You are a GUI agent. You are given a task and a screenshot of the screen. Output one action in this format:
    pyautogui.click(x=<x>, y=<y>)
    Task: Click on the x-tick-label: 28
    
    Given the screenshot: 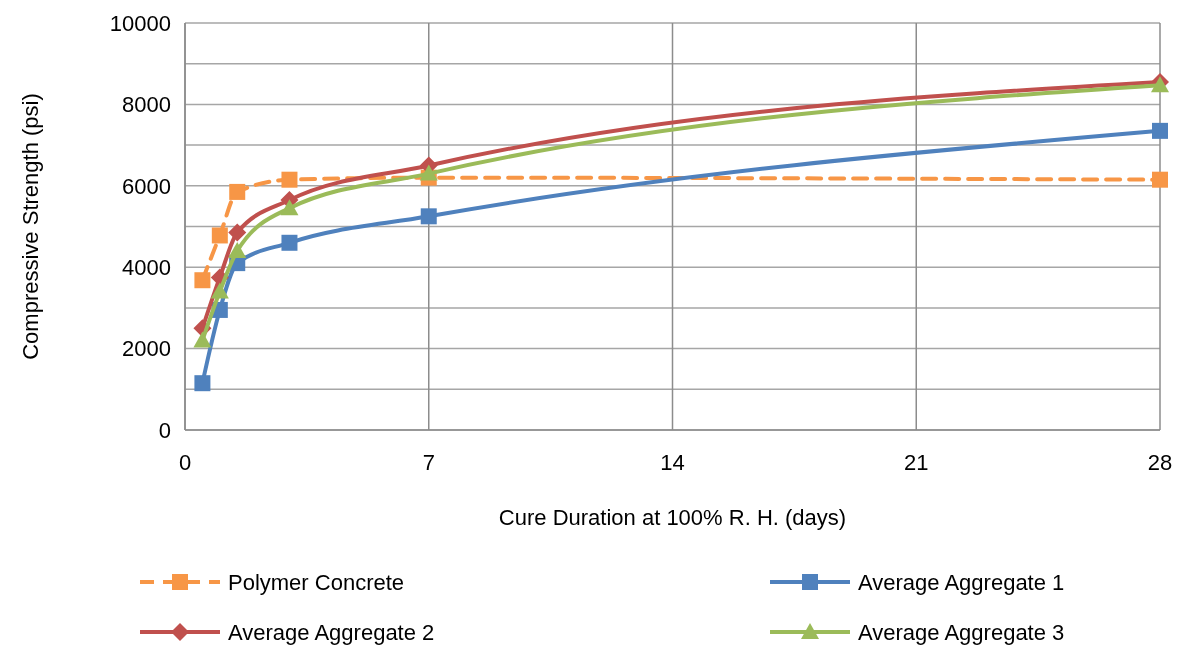 What is the action you would take?
    pyautogui.click(x=1160, y=462)
    